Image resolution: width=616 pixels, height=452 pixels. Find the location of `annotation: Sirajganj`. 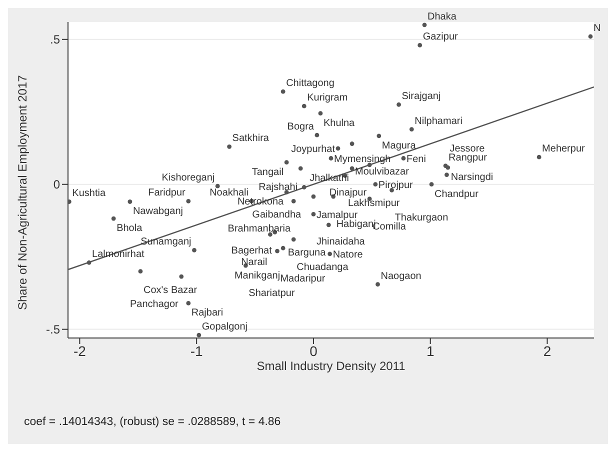

annotation: Sirajganj is located at coordinates (421, 96).